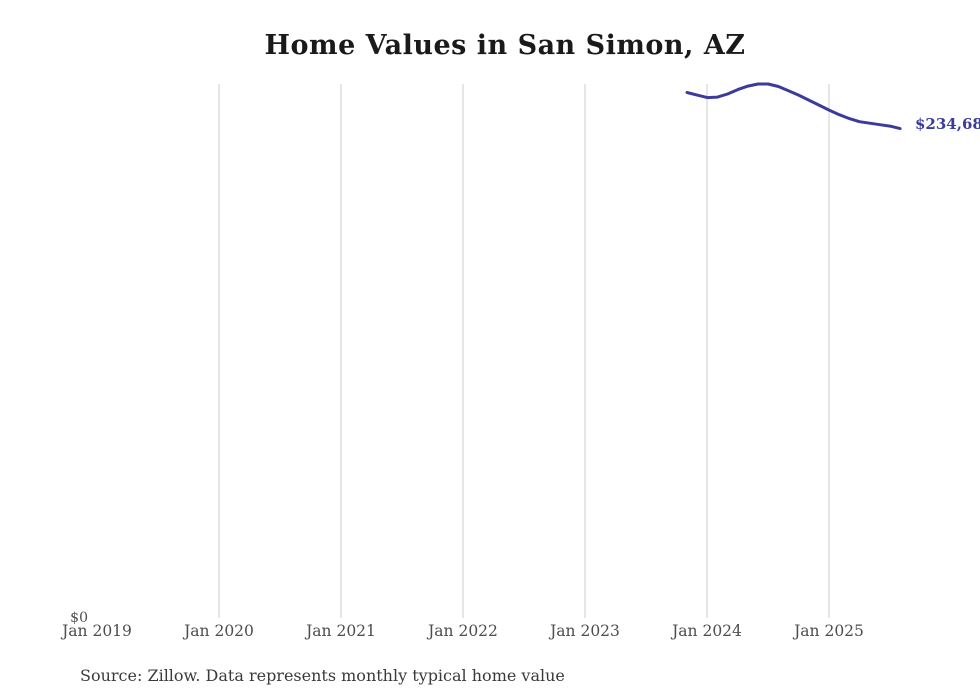  What do you see at coordinates (341, 631) in the screenshot?
I see `x-tick-label: Jan 2021` at bounding box center [341, 631].